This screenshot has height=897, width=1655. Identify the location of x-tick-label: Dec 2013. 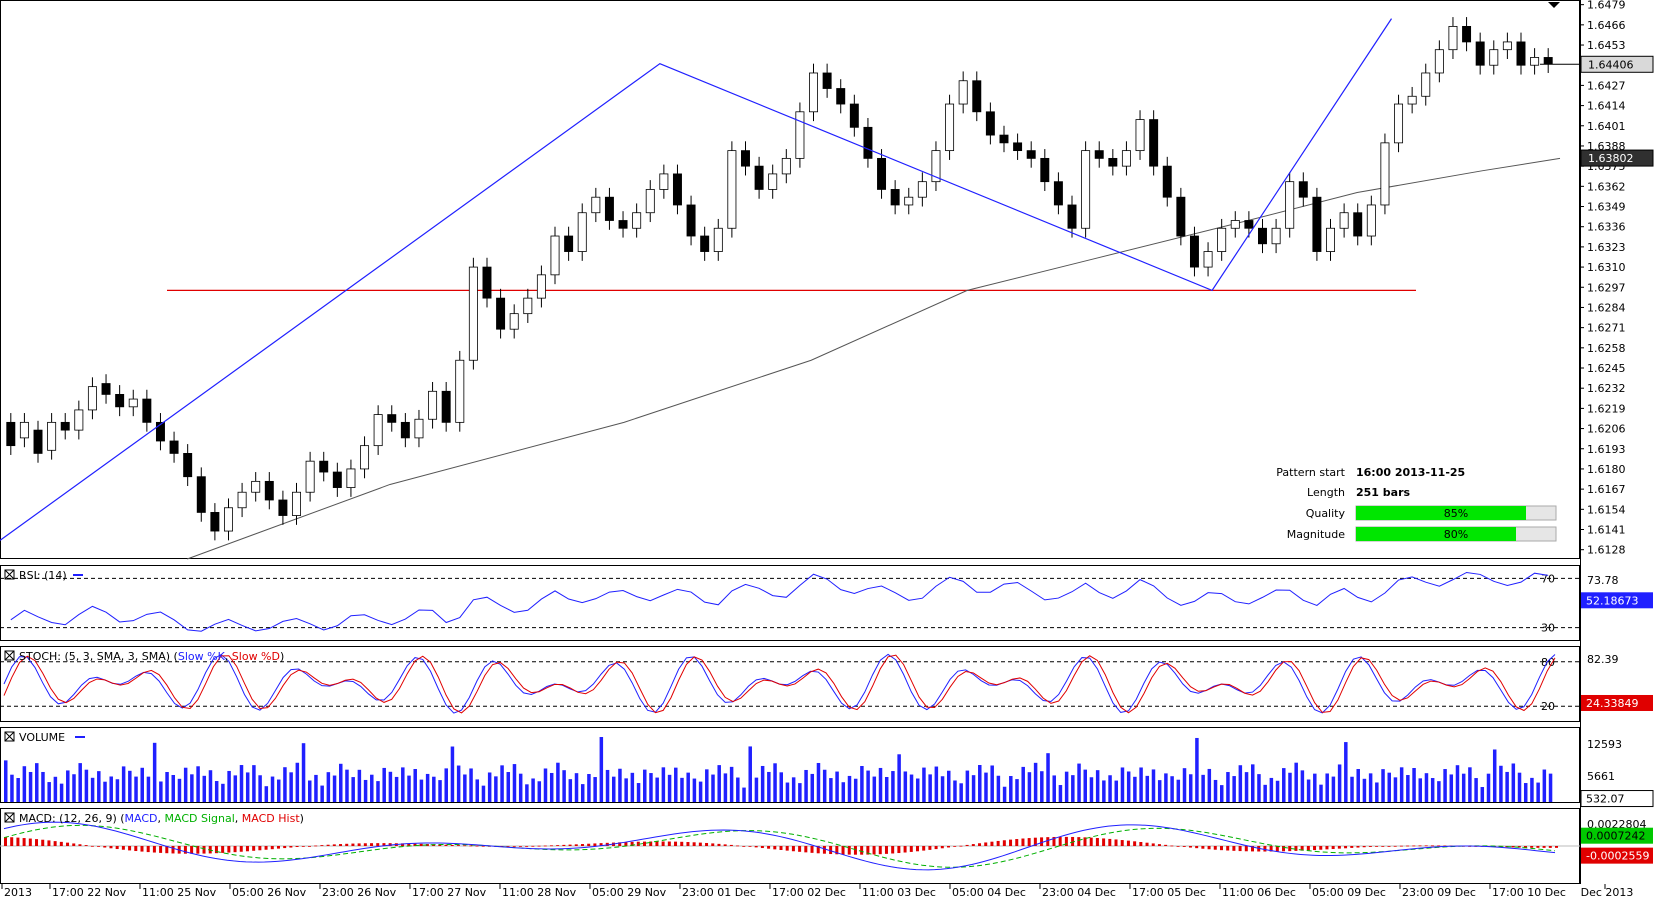
(1607, 891).